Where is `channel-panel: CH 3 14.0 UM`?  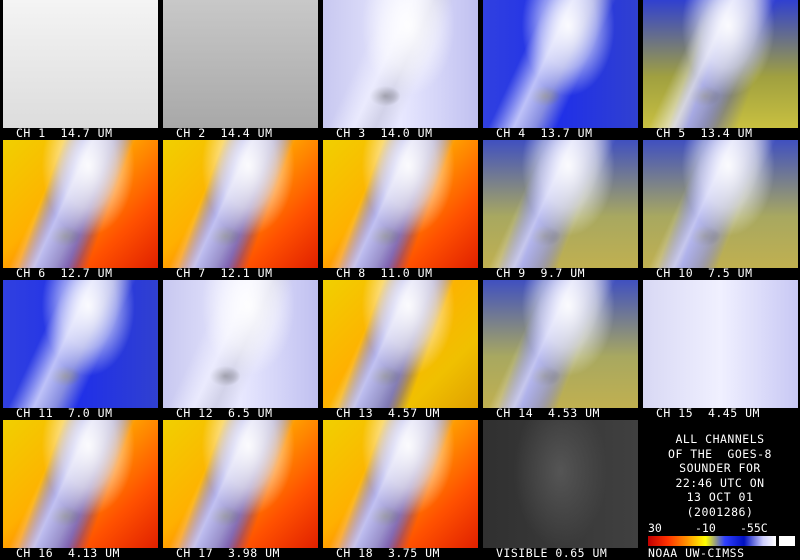 channel-panel: CH 3 14.0 UM is located at coordinates (400, 70).